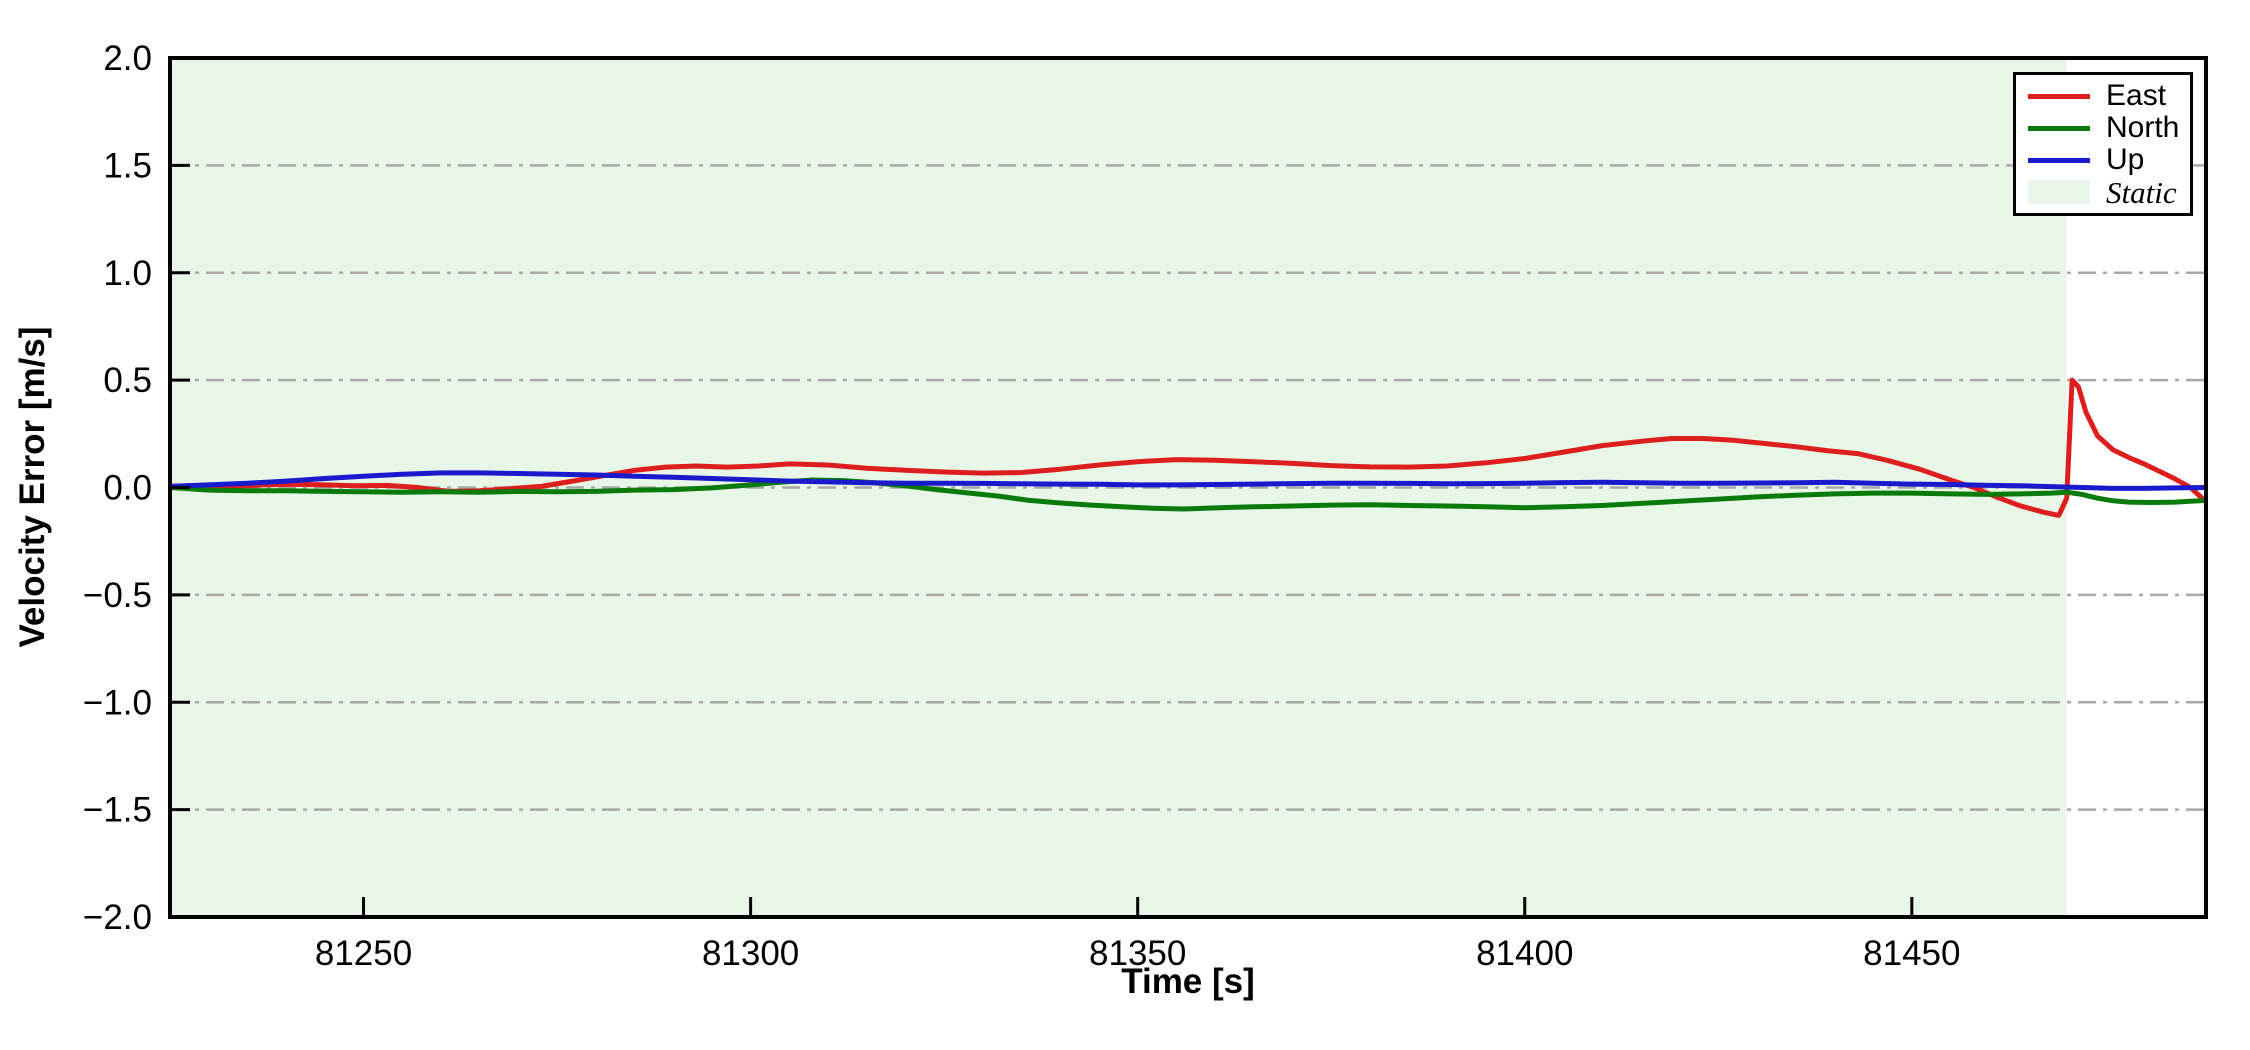 The image size is (2250, 1050). I want to click on legend-label-north: North, so click(2143, 127).